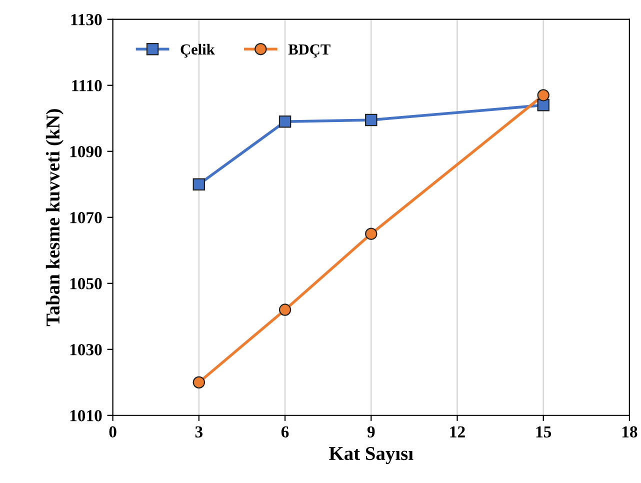 This screenshot has height=483, width=641. What do you see at coordinates (309, 51) in the screenshot?
I see `legend-label: BDÇT` at bounding box center [309, 51].